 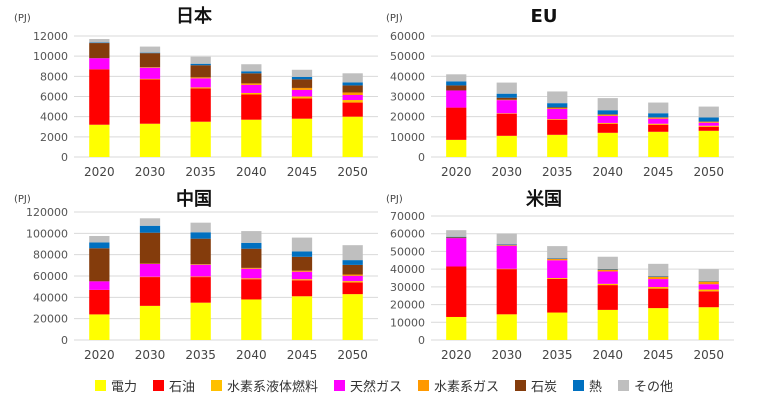 I want to click on x-tick-label: 2045, so click(x=302, y=355).